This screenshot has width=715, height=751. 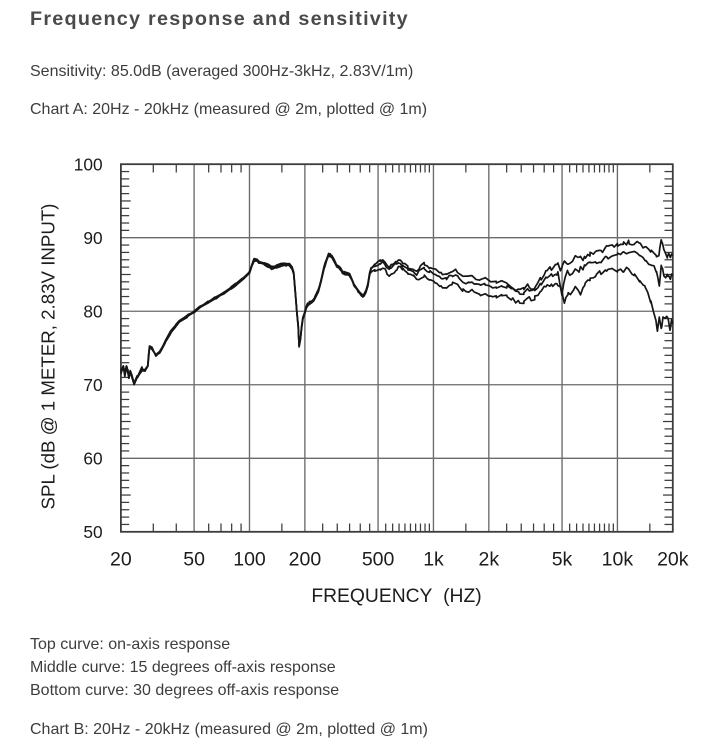 What do you see at coordinates (396, 596) in the screenshot?
I see `svg-text: FREQUENCY (HZ)` at bounding box center [396, 596].